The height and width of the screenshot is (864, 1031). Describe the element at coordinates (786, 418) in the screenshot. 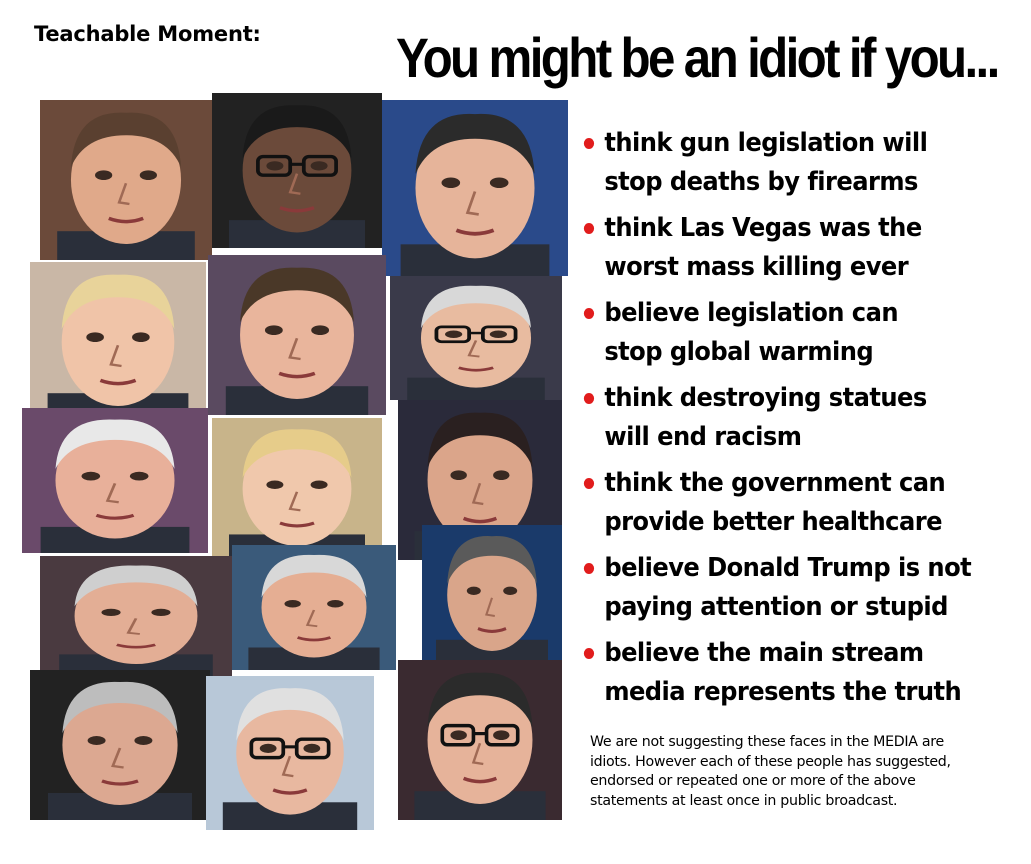

I see `bullet-item: think destroying statues will end racism` at that location.